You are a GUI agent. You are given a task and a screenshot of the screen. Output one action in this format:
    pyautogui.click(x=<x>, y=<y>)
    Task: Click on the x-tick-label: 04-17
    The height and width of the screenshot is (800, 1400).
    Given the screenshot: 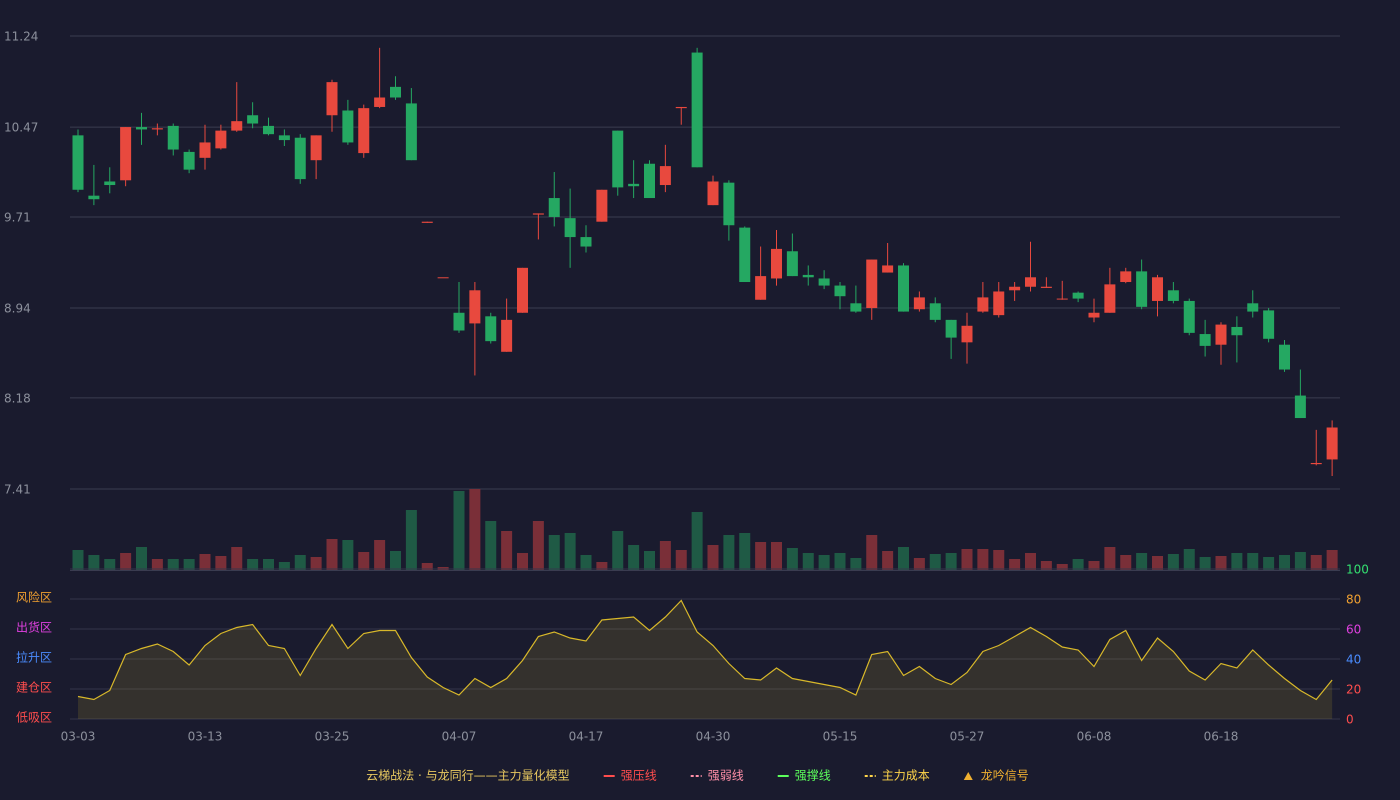 What is the action you would take?
    pyautogui.click(x=586, y=737)
    